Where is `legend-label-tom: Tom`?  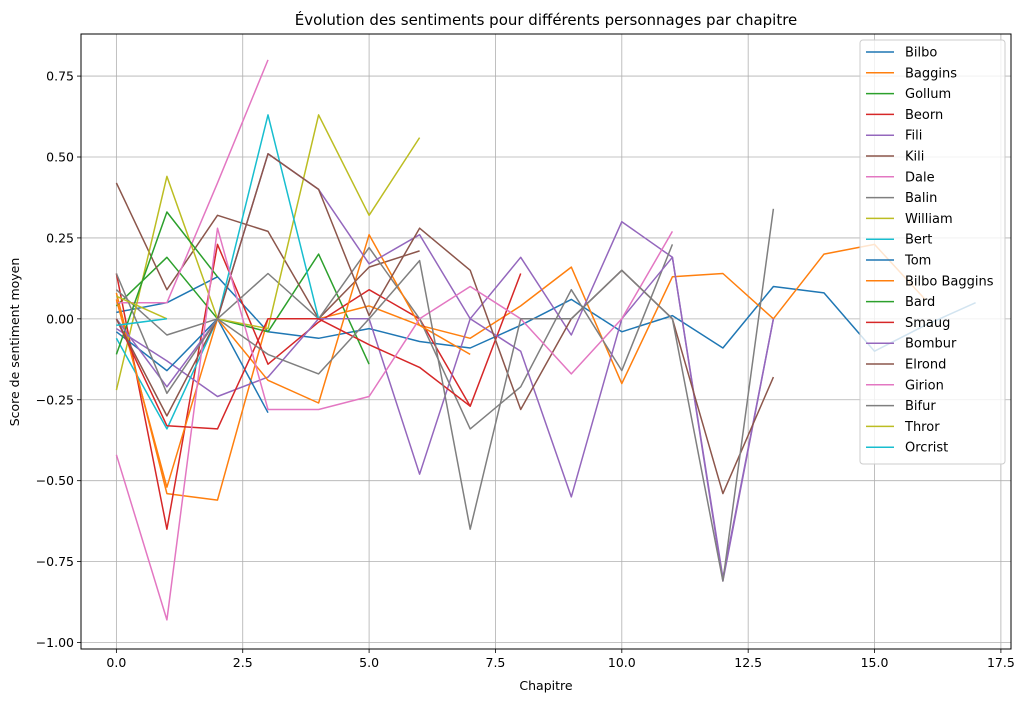
legend-label-tom: Tom is located at coordinates (917, 261).